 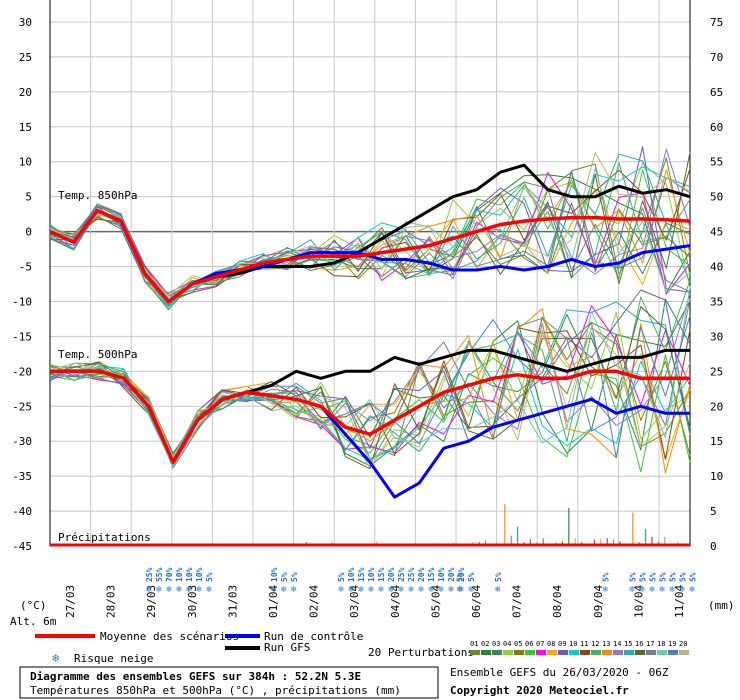 I want to click on perturbation-number: 04, so click(x=507, y=644).